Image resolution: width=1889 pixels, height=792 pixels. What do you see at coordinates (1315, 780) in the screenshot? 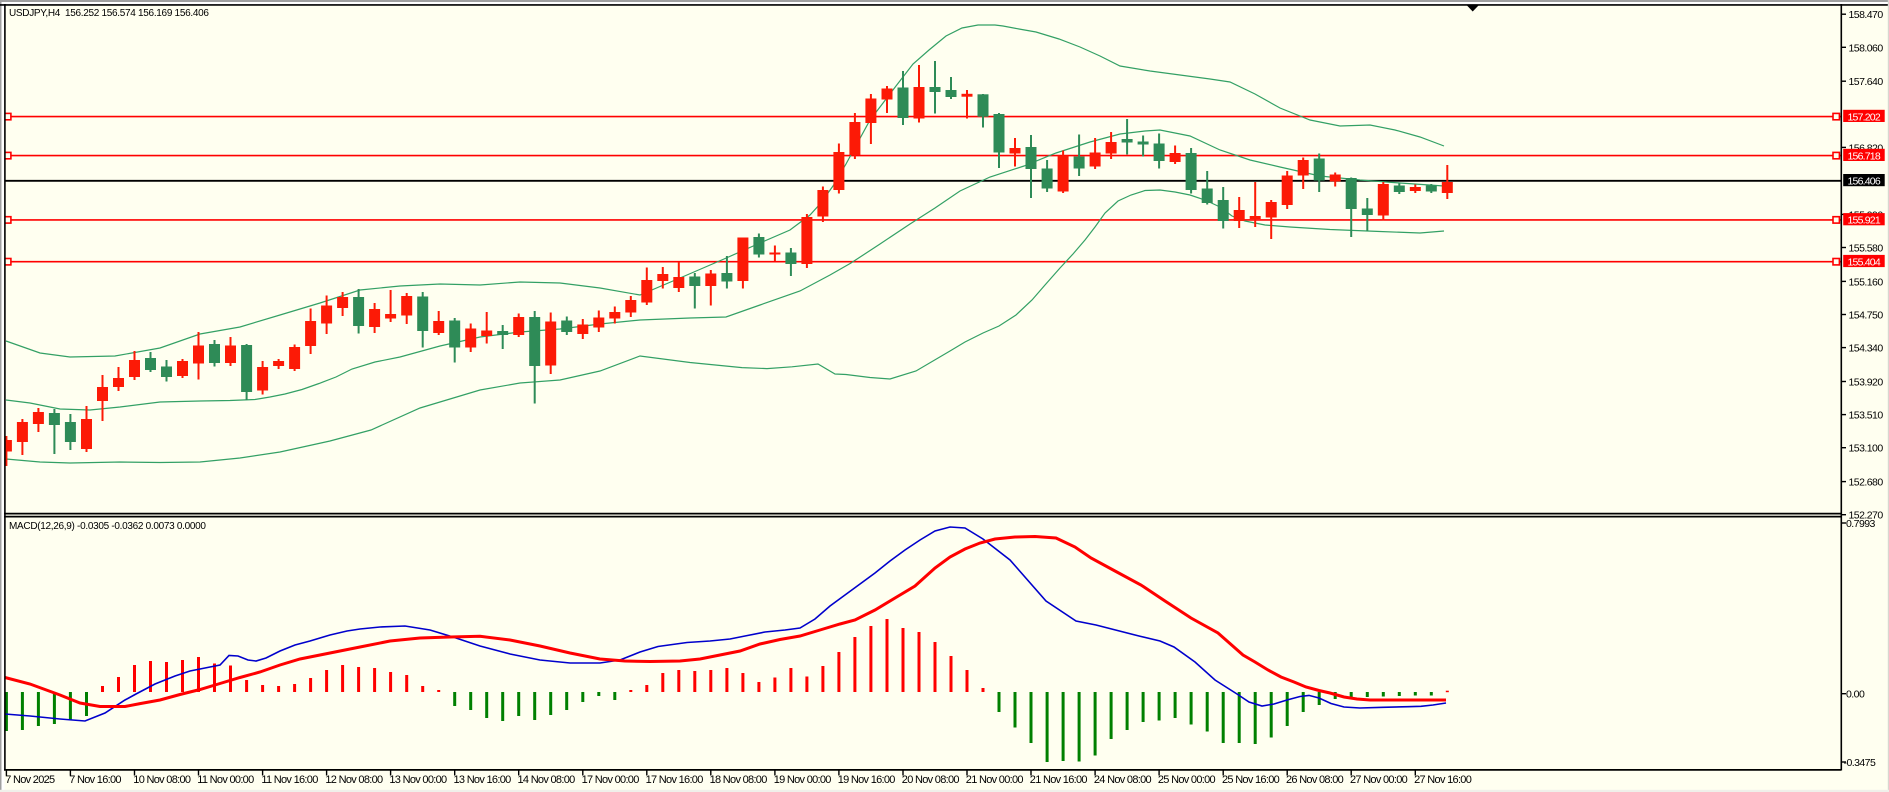
I see `svg-text: 26 Nov 08:00` at bounding box center [1315, 780].